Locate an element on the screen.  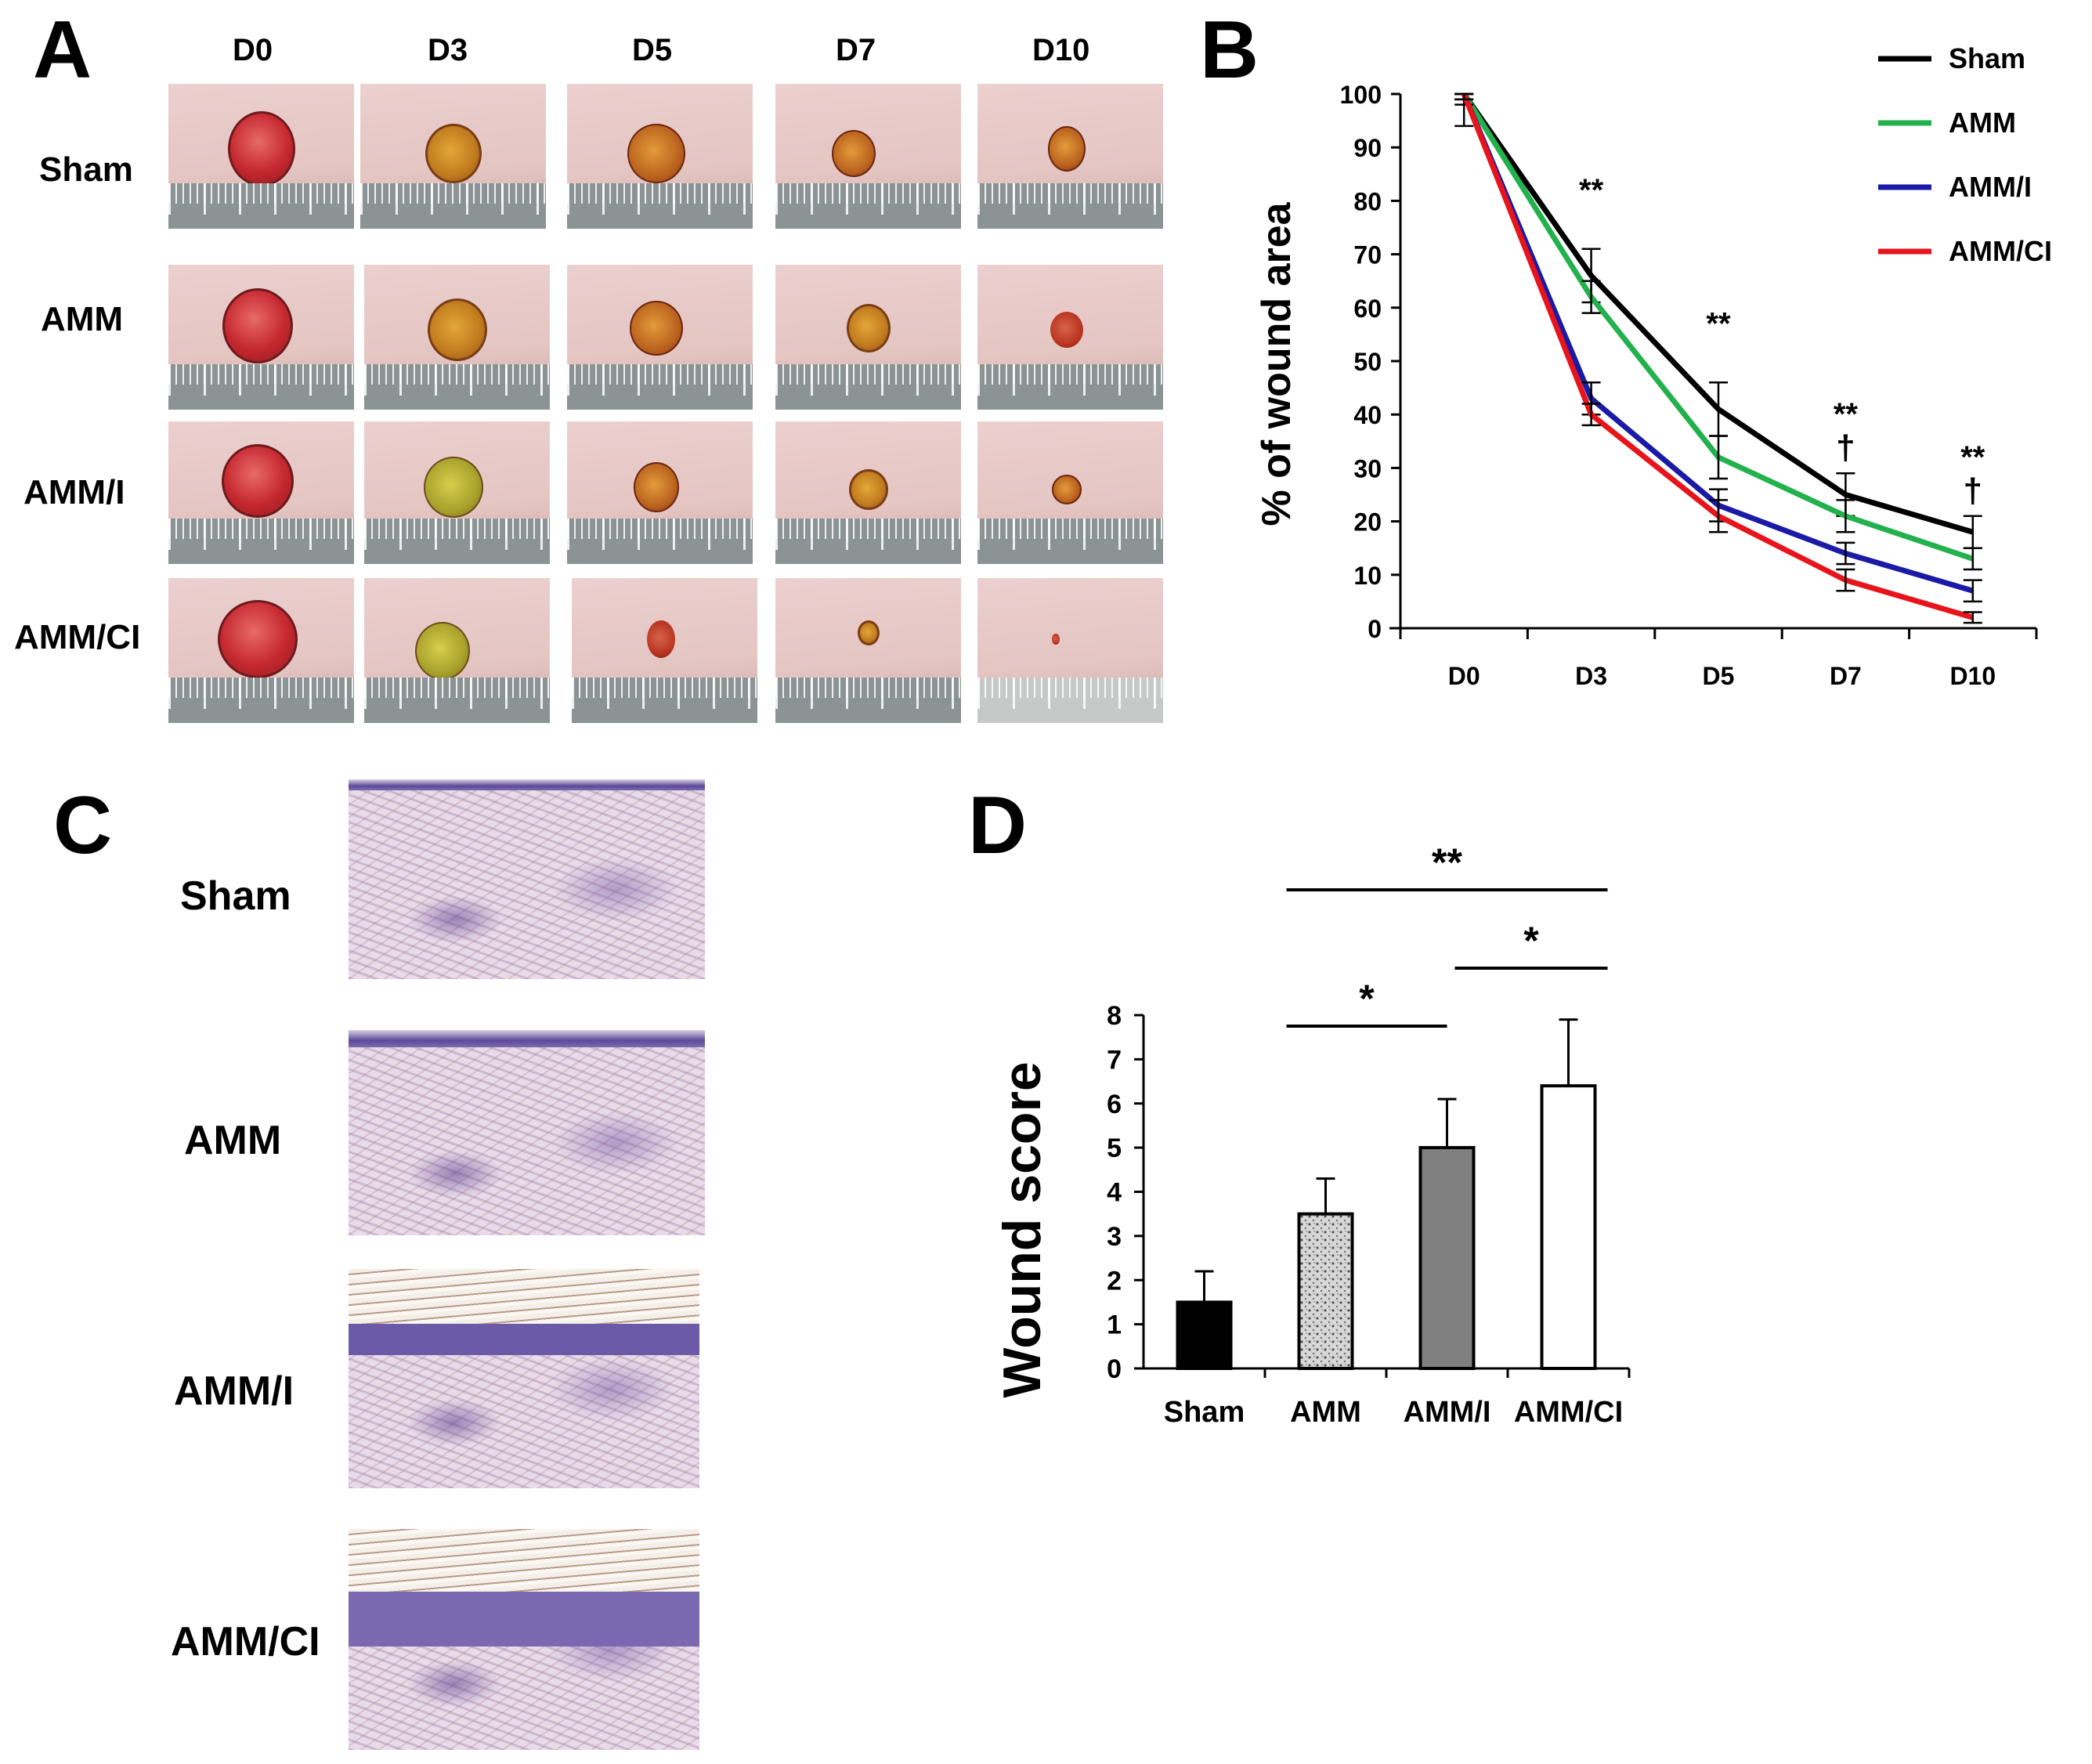
histology-sham is located at coordinates (527, 879).